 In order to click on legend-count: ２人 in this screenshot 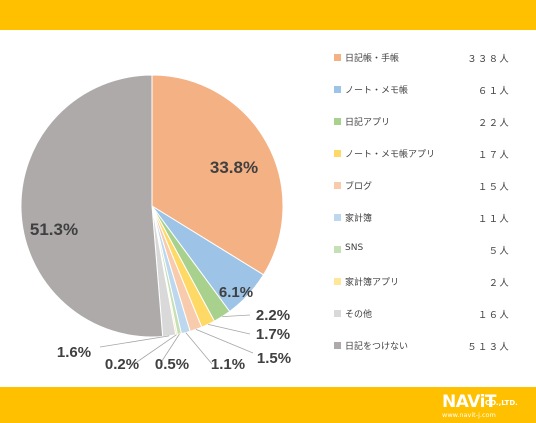, I will do `click(499, 283)`.